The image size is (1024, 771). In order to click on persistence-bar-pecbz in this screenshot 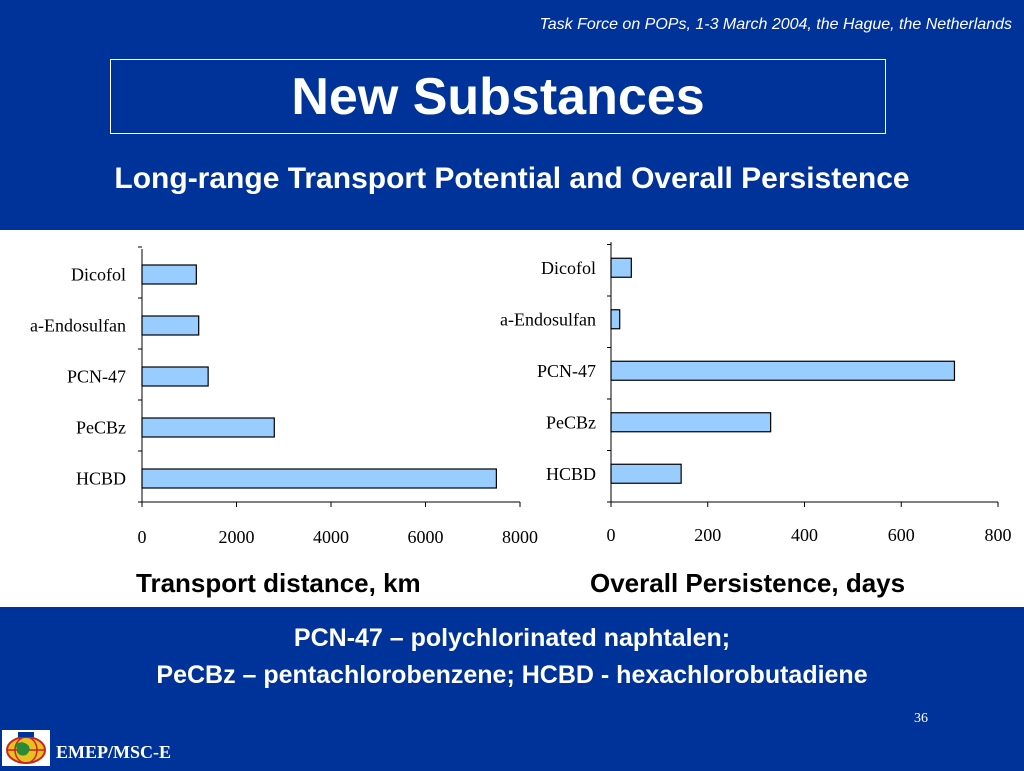, I will do `click(691, 422)`.